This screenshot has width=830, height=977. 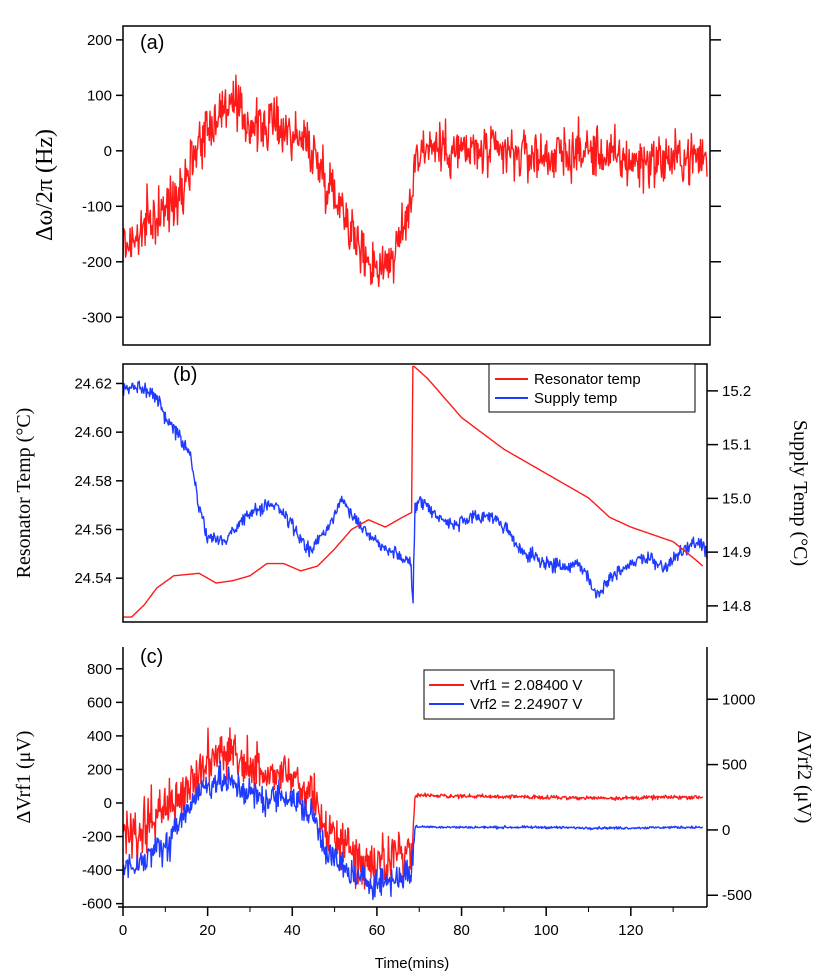 What do you see at coordinates (526, 704) in the screenshot?
I see `legend-label-vrf2: Vrf2 = 2.24907 V` at bounding box center [526, 704].